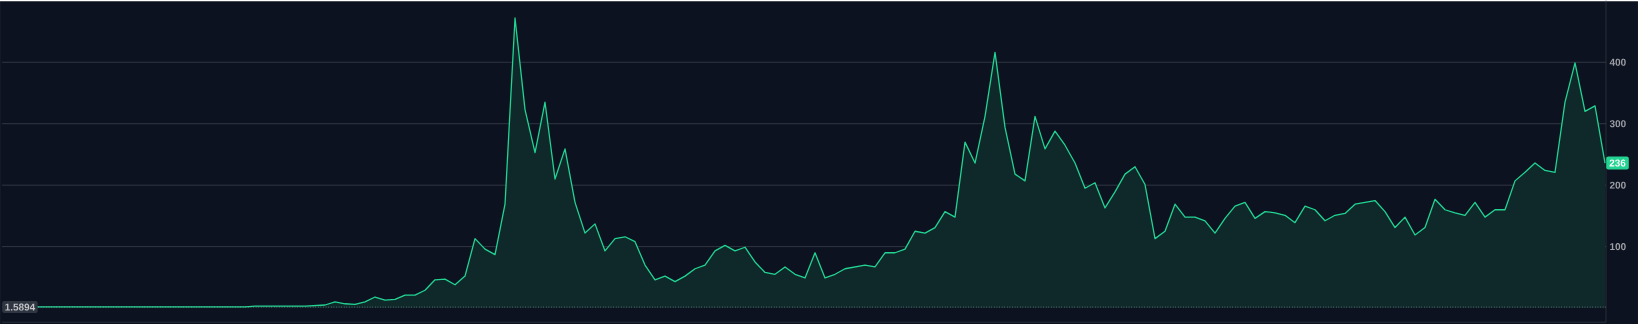  What do you see at coordinates (1617, 124) in the screenshot?
I see `y-tick-label: 300` at bounding box center [1617, 124].